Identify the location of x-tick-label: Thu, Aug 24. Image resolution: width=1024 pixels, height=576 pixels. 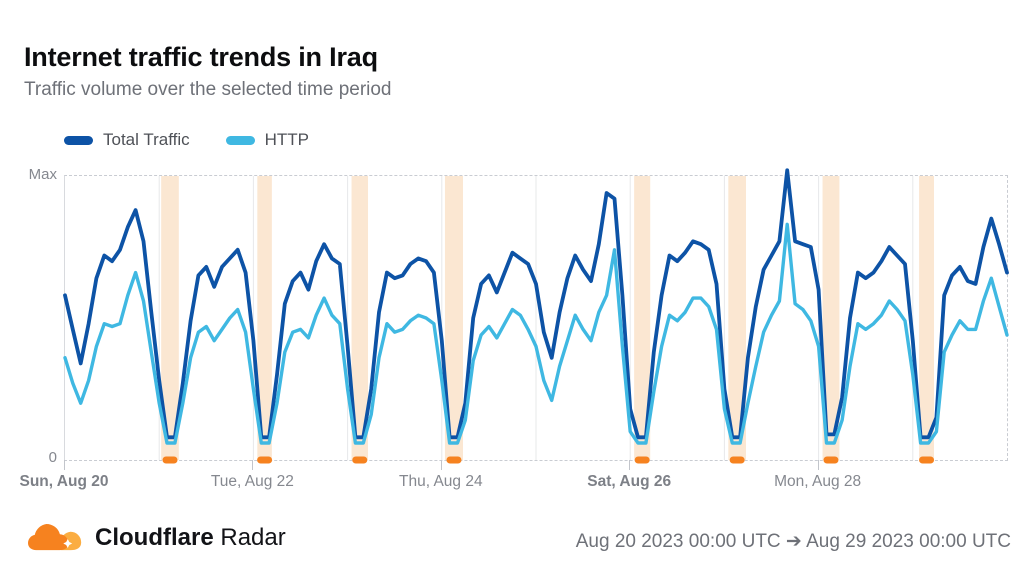
(441, 481).